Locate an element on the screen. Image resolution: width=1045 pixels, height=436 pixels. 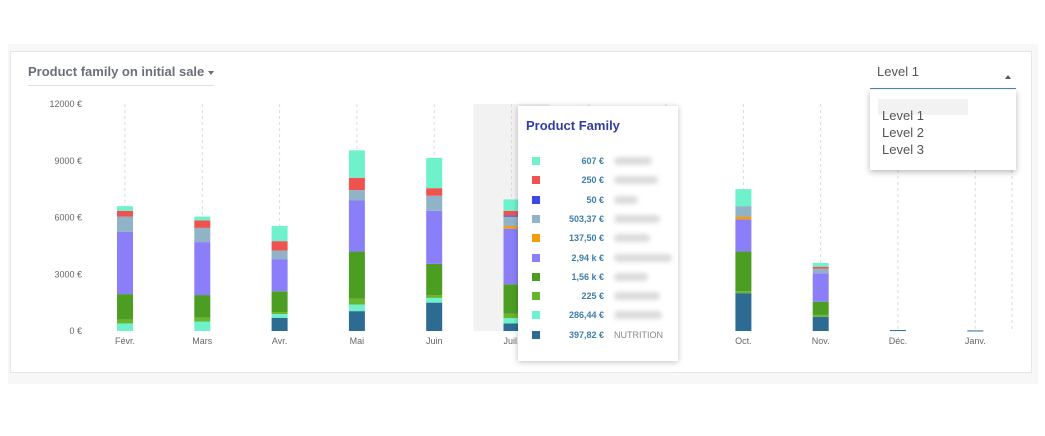
tooltip-title: Product Family is located at coordinates (573, 125).